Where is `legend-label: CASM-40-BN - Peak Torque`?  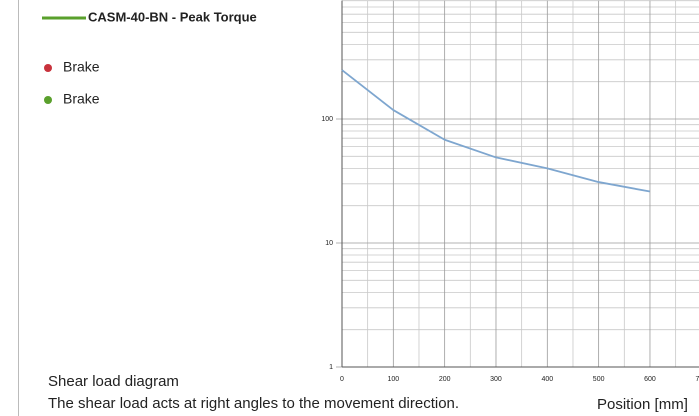 legend-label: CASM-40-BN - Peak Torque is located at coordinates (172, 16).